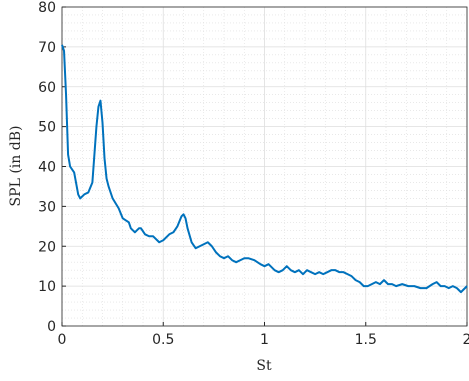 The height and width of the screenshot is (381, 469). What do you see at coordinates (264, 366) in the screenshot?
I see `x-axis-label: St` at bounding box center [264, 366].